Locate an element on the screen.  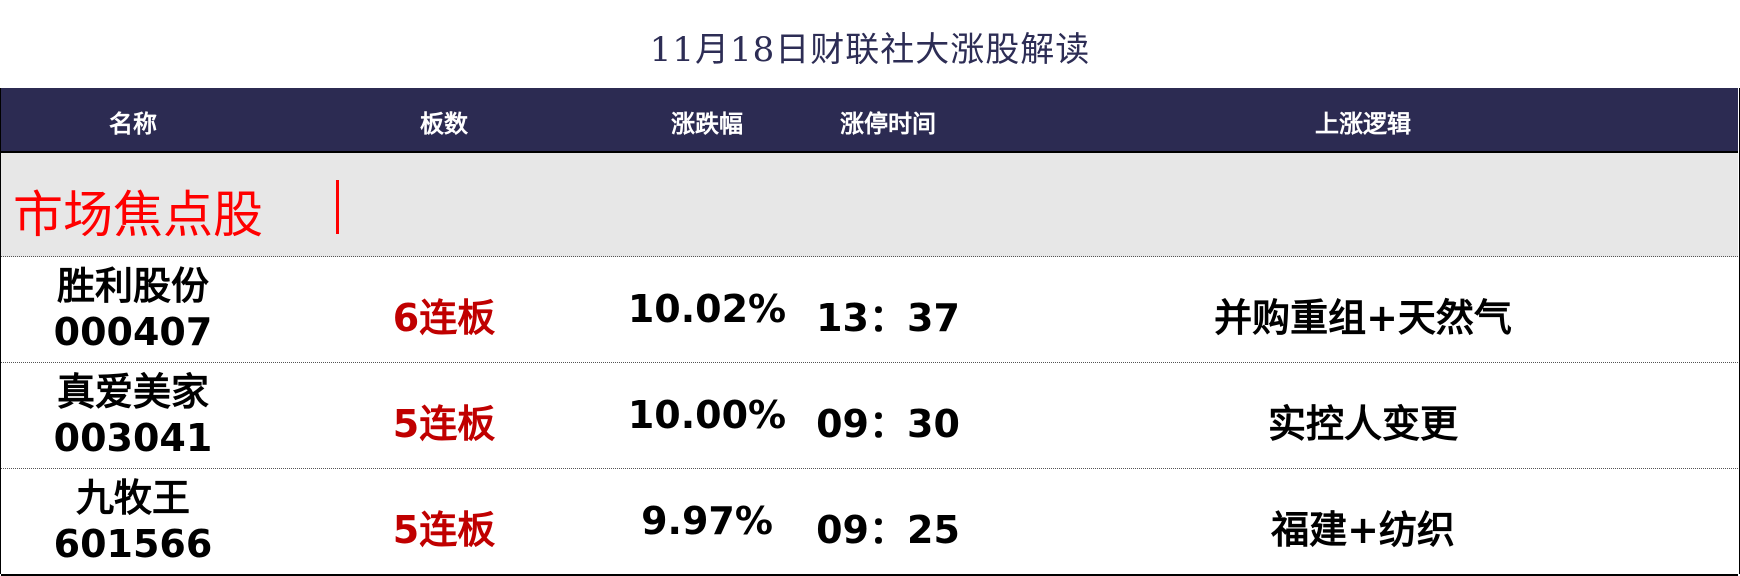
section-divider is located at coordinates (337, 207).